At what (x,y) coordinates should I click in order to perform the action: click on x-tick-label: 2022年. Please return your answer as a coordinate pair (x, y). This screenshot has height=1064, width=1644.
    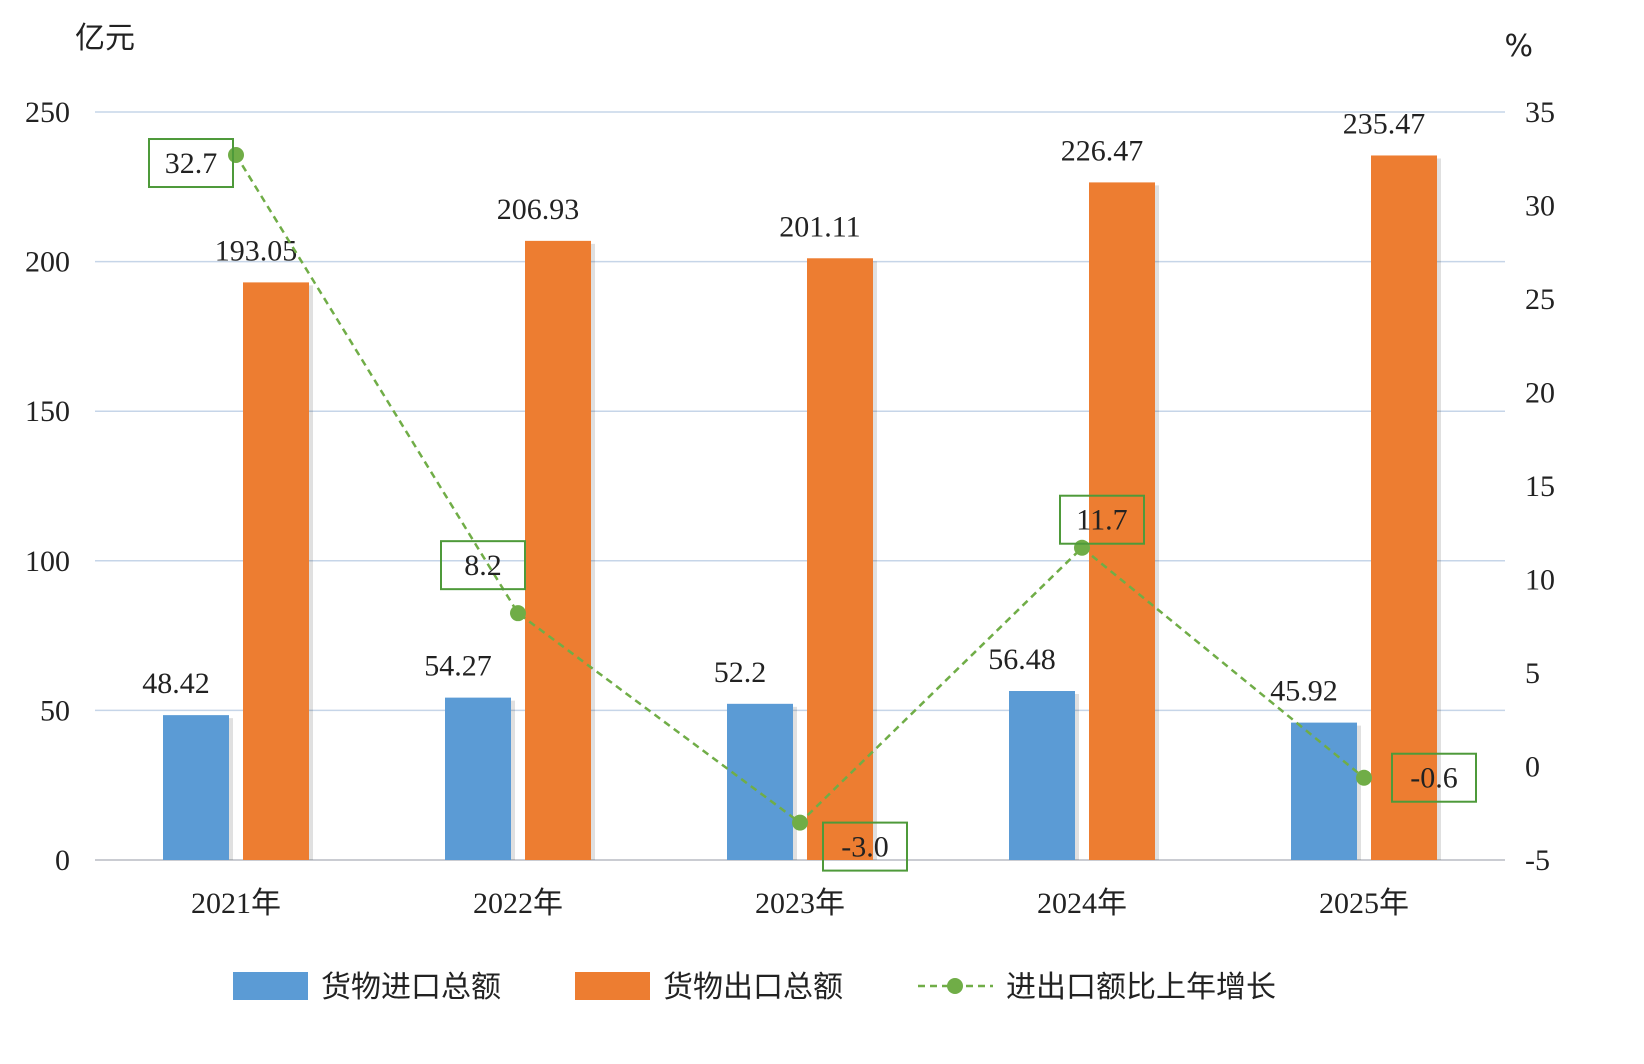
    Looking at the image, I should click on (518, 903).